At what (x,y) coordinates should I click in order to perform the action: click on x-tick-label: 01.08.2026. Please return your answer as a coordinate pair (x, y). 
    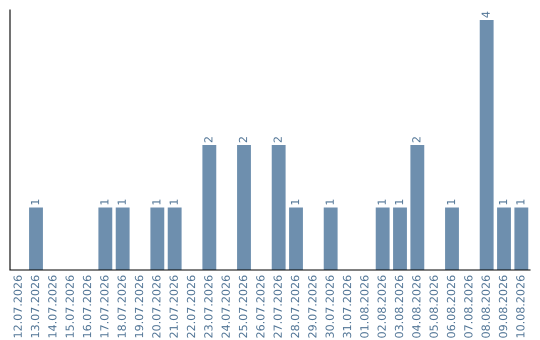
    Looking at the image, I should click on (364, 307).